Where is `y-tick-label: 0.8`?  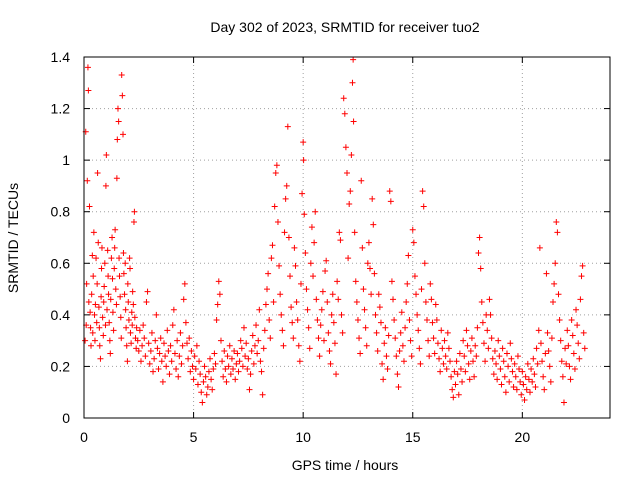 y-tick-label: 0.8 is located at coordinates (61, 212).